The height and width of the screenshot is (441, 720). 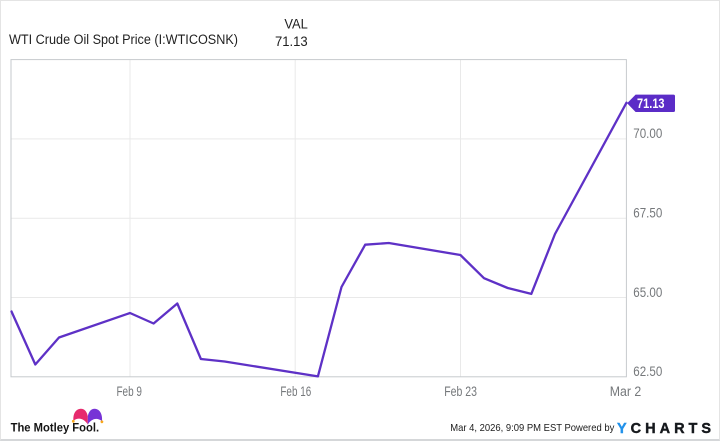 What do you see at coordinates (123, 39) in the screenshot?
I see `svg-text:WTI Crude Oil Spot Price (I:WT: WTI Crude Oil Spot Price (I:WTICOSNK)` at bounding box center [123, 39].